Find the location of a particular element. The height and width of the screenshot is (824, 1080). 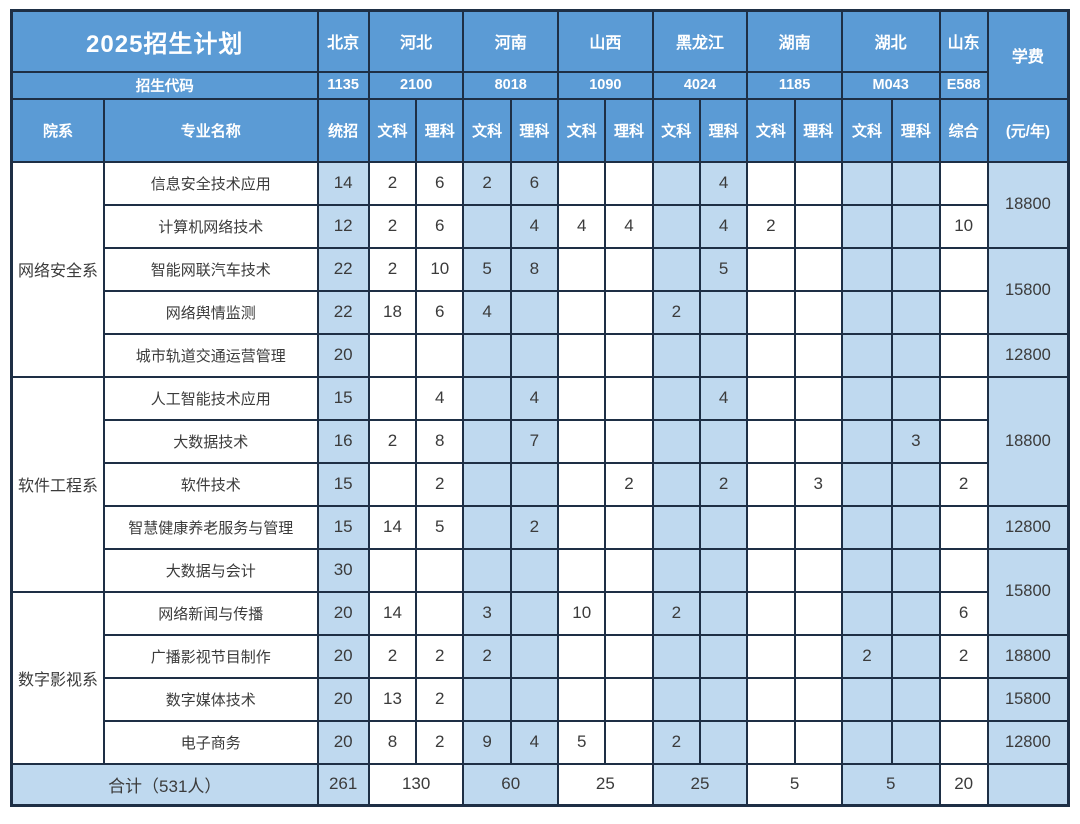

fee-header: 学费 is located at coordinates (1028, 54).